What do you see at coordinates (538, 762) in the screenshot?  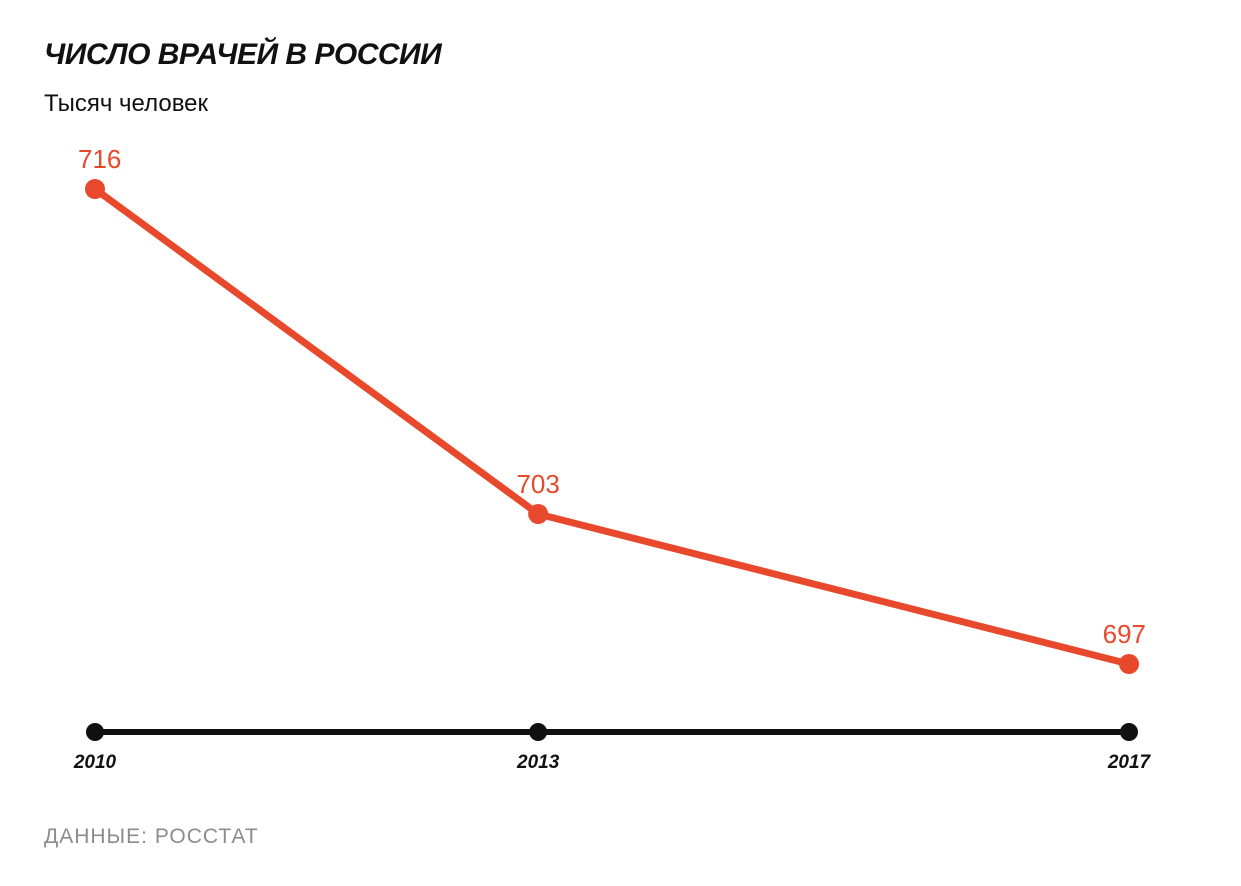 I see `x-tick-label: 2013` at bounding box center [538, 762].